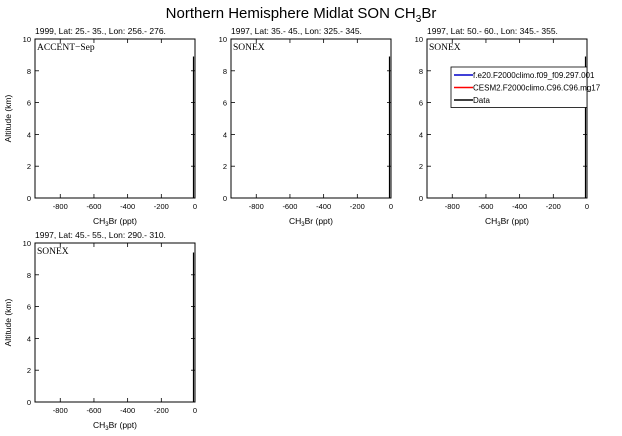  What do you see at coordinates (492, 31) in the screenshot?
I see `panel-subtitle: 1997, Lat: 50.- 60., Lon: 345.- 355.` at bounding box center [492, 31].